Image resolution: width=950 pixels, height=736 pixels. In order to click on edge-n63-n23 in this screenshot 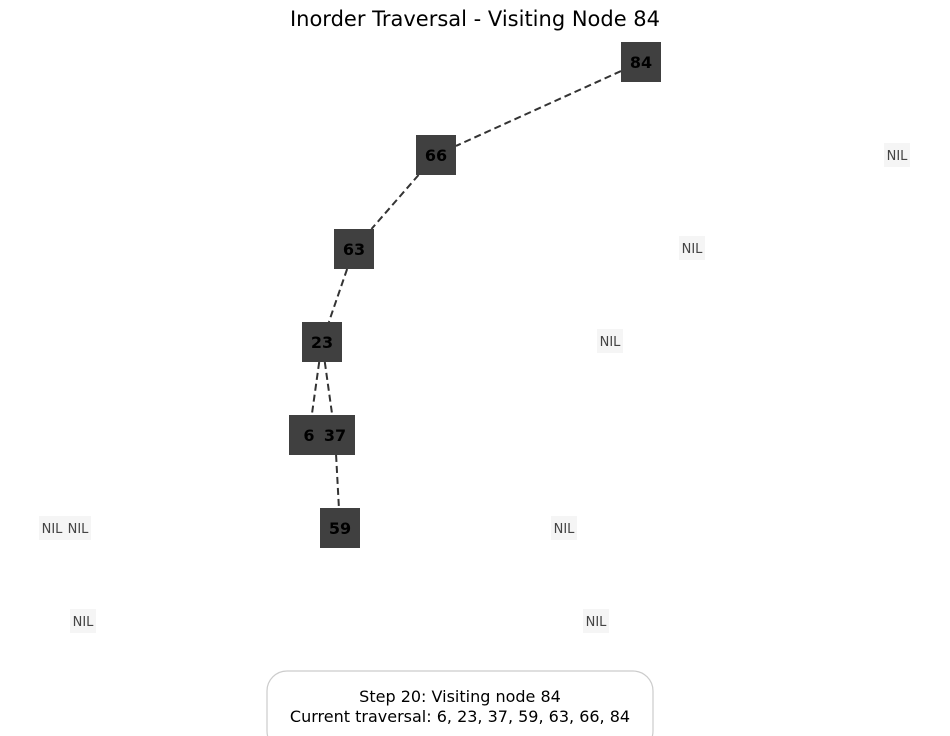, I will do `click(338, 295)`.